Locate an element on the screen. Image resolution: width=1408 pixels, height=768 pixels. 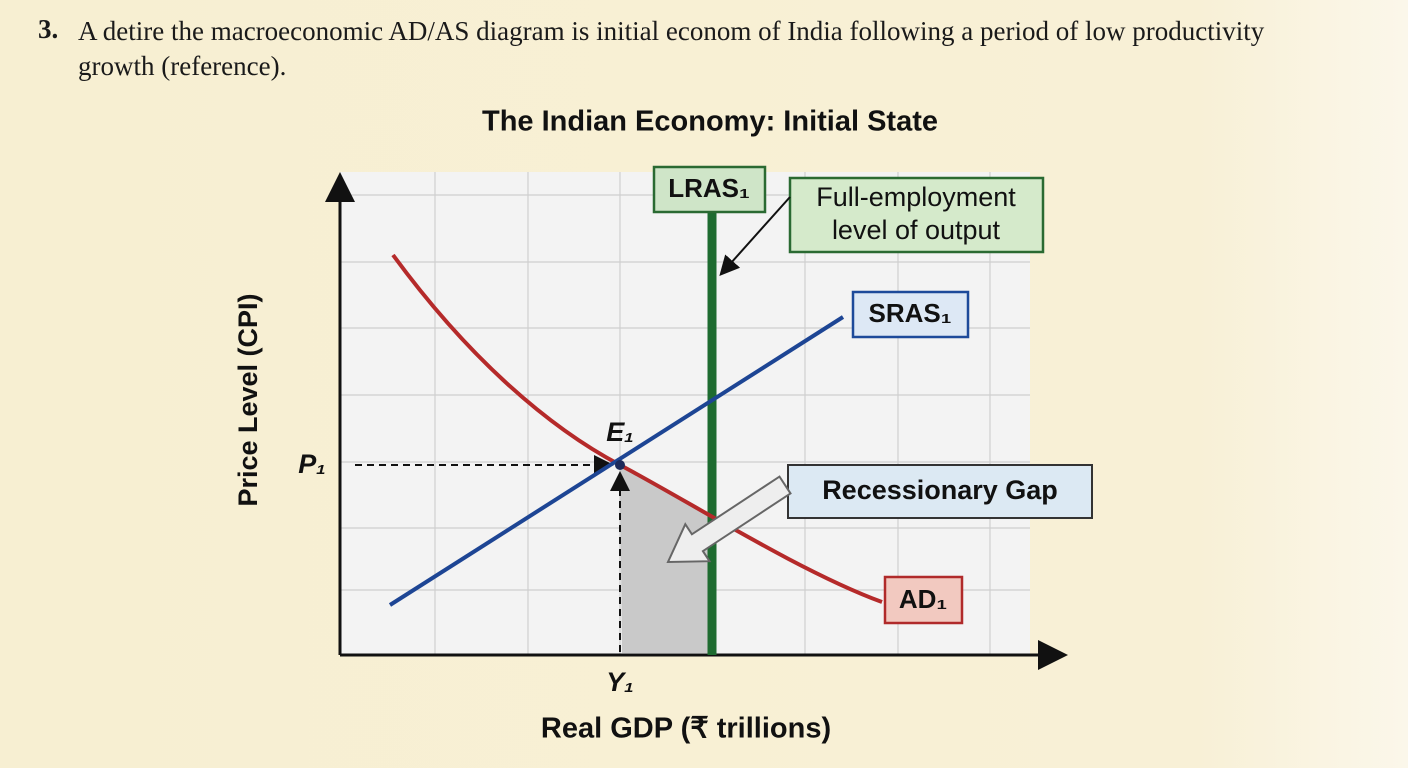
gap-box is located at coordinates (940, 491).